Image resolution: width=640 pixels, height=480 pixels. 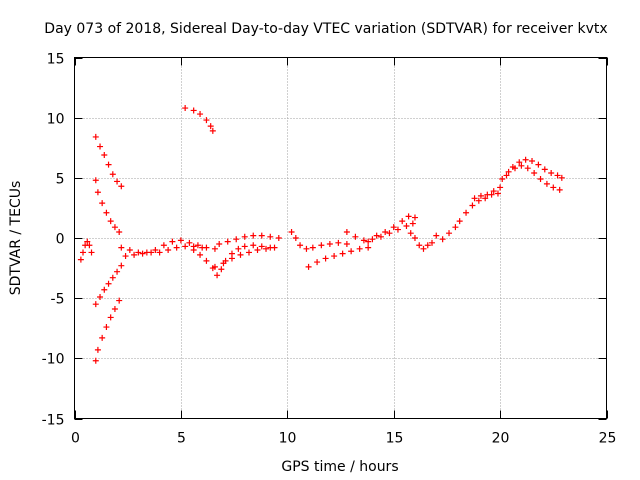 What do you see at coordinates (75, 439) in the screenshot?
I see `x-tick-label: 0` at bounding box center [75, 439].